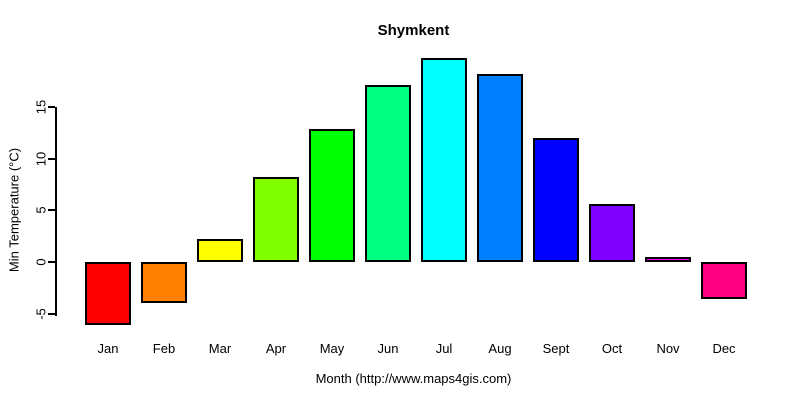 The image size is (800, 400). I want to click on y-tick-label-5: 5, so click(41, 210).